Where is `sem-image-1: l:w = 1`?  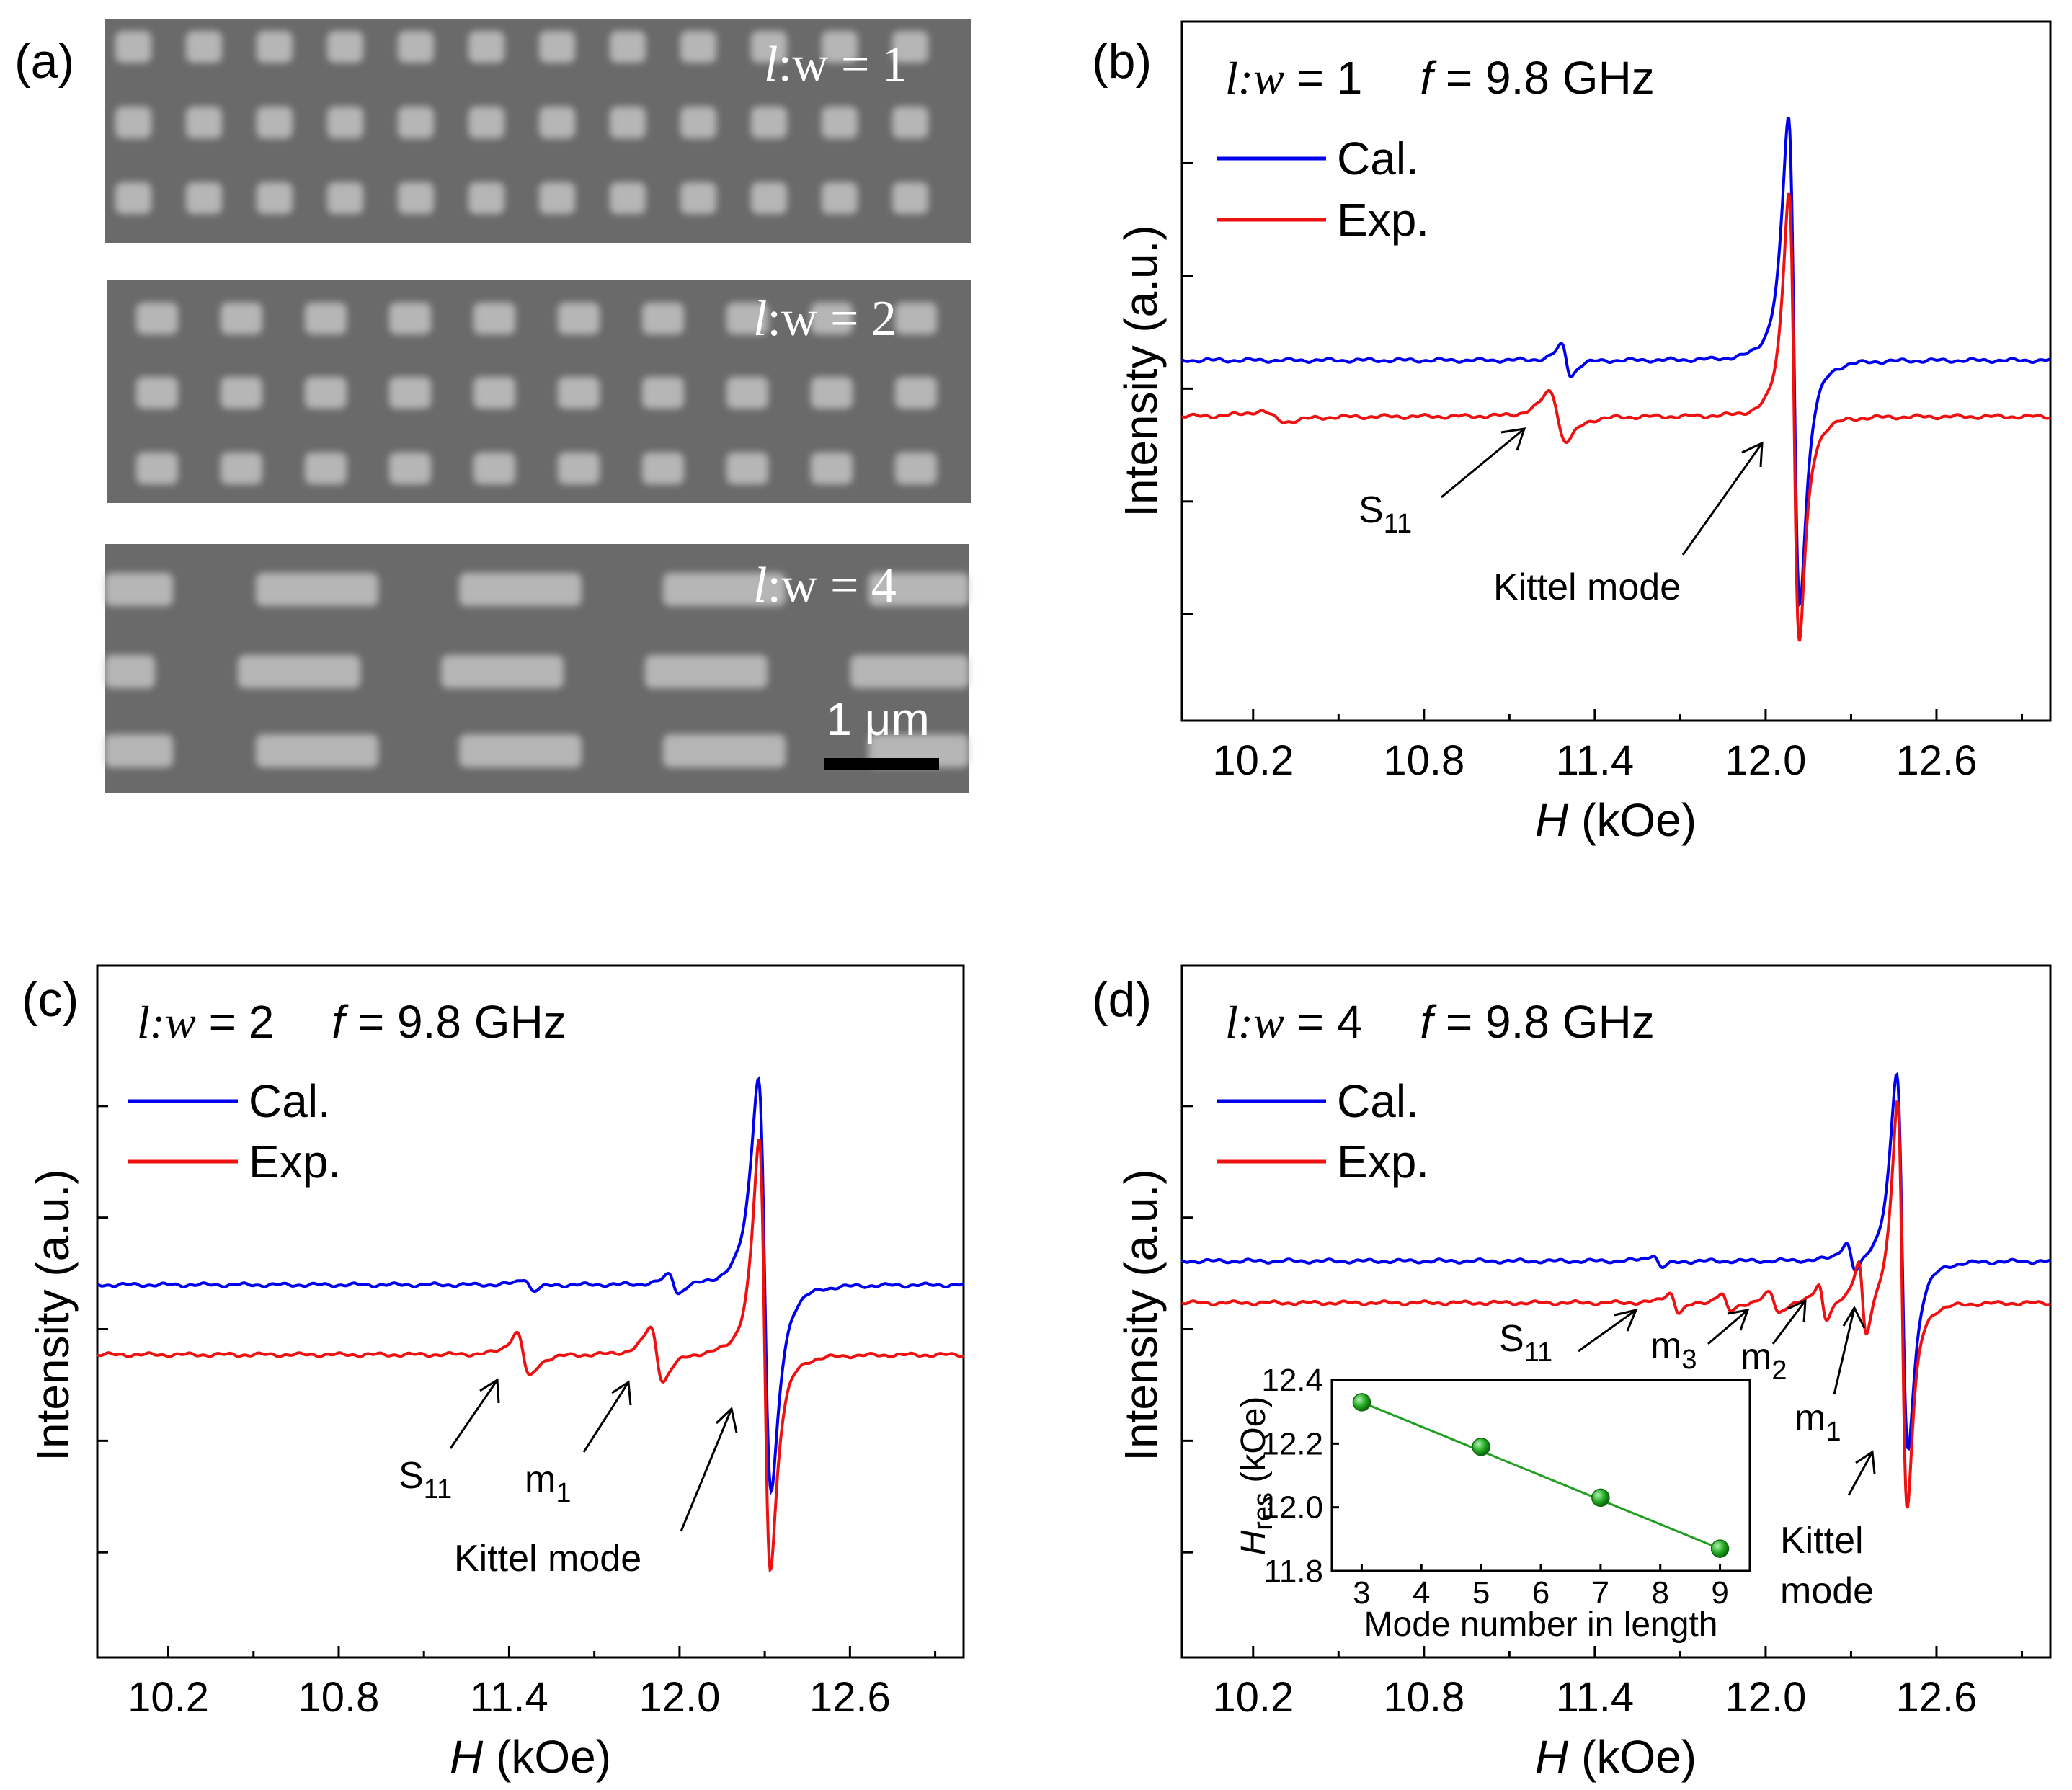
sem-image-1: l:w = 1 is located at coordinates (538, 131).